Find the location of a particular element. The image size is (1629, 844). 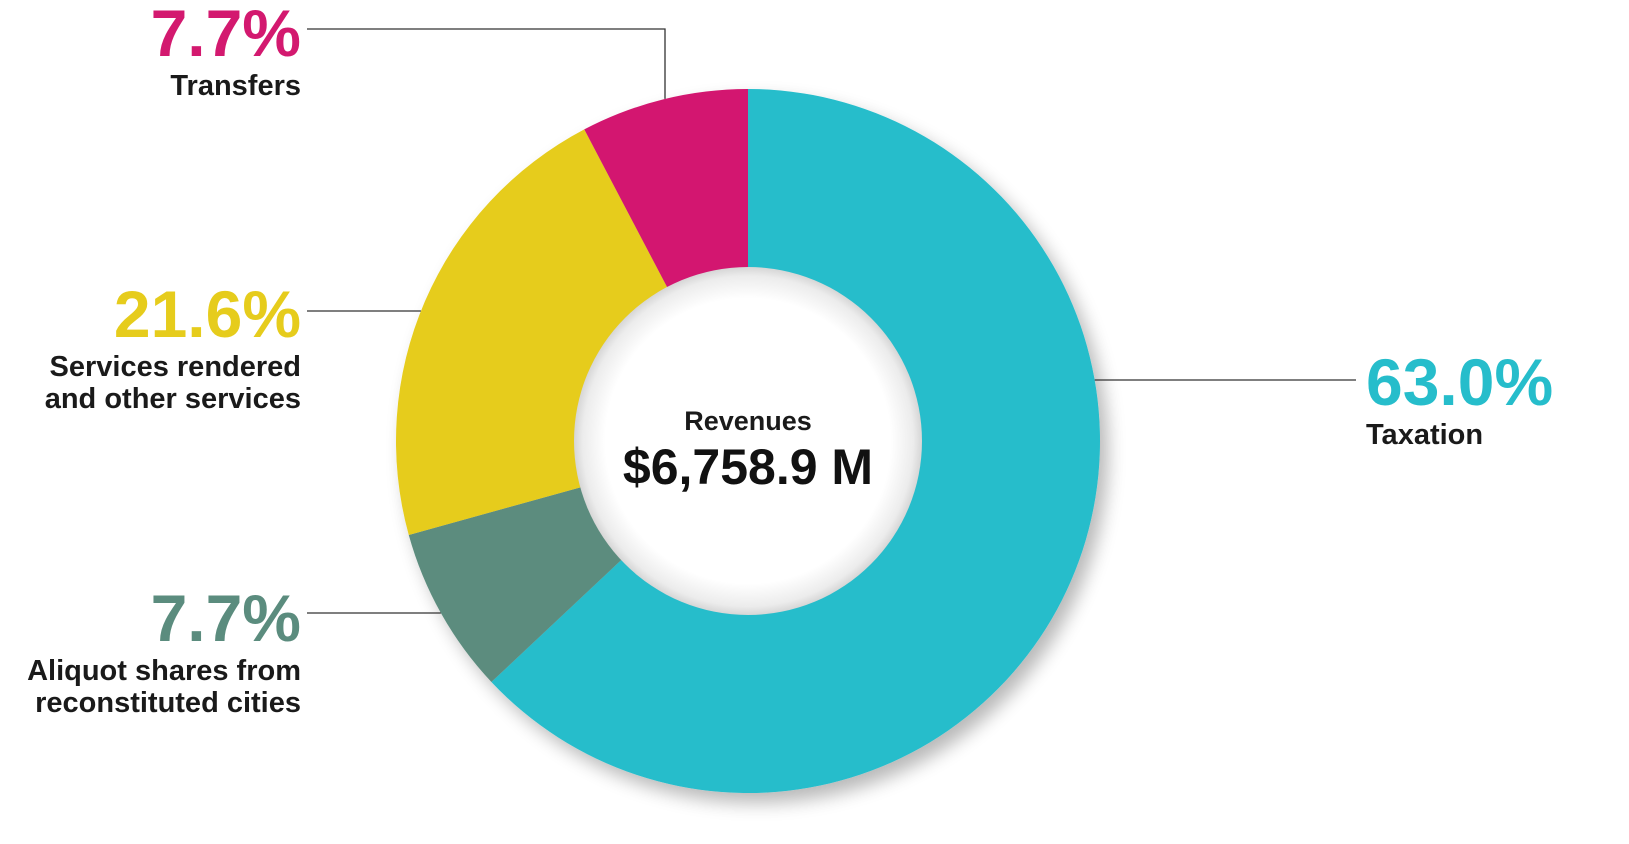

slice-aliquot-shares-from is located at coordinates (515, 584).